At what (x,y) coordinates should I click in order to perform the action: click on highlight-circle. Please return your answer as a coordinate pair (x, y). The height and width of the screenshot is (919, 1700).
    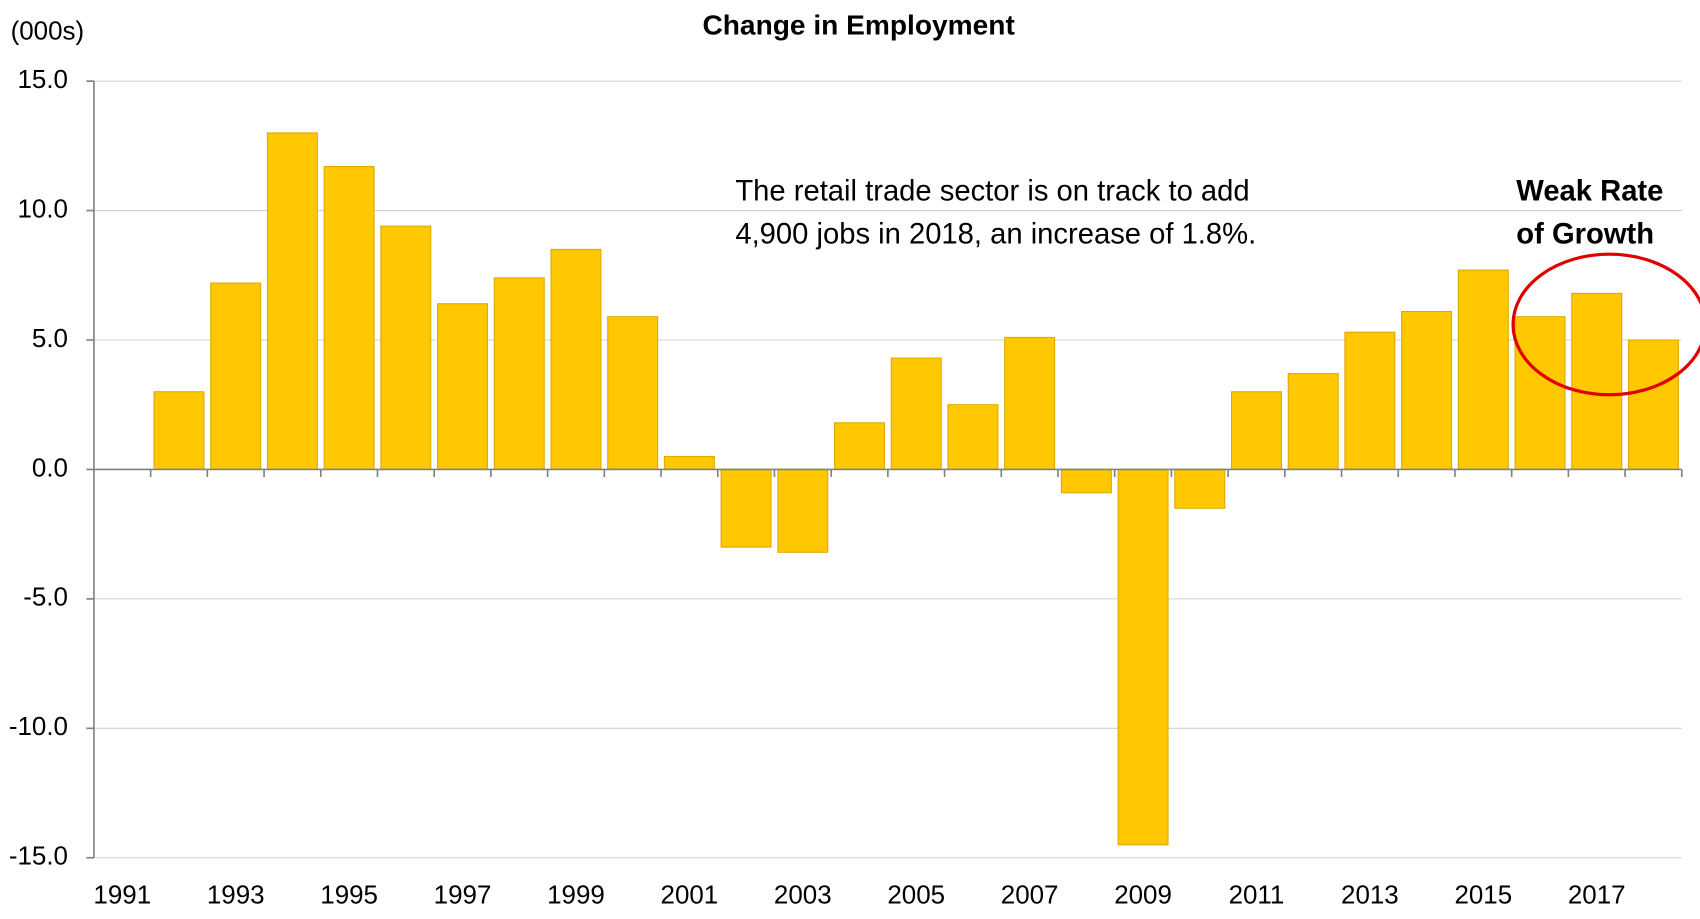
    Looking at the image, I should click on (1605, 324).